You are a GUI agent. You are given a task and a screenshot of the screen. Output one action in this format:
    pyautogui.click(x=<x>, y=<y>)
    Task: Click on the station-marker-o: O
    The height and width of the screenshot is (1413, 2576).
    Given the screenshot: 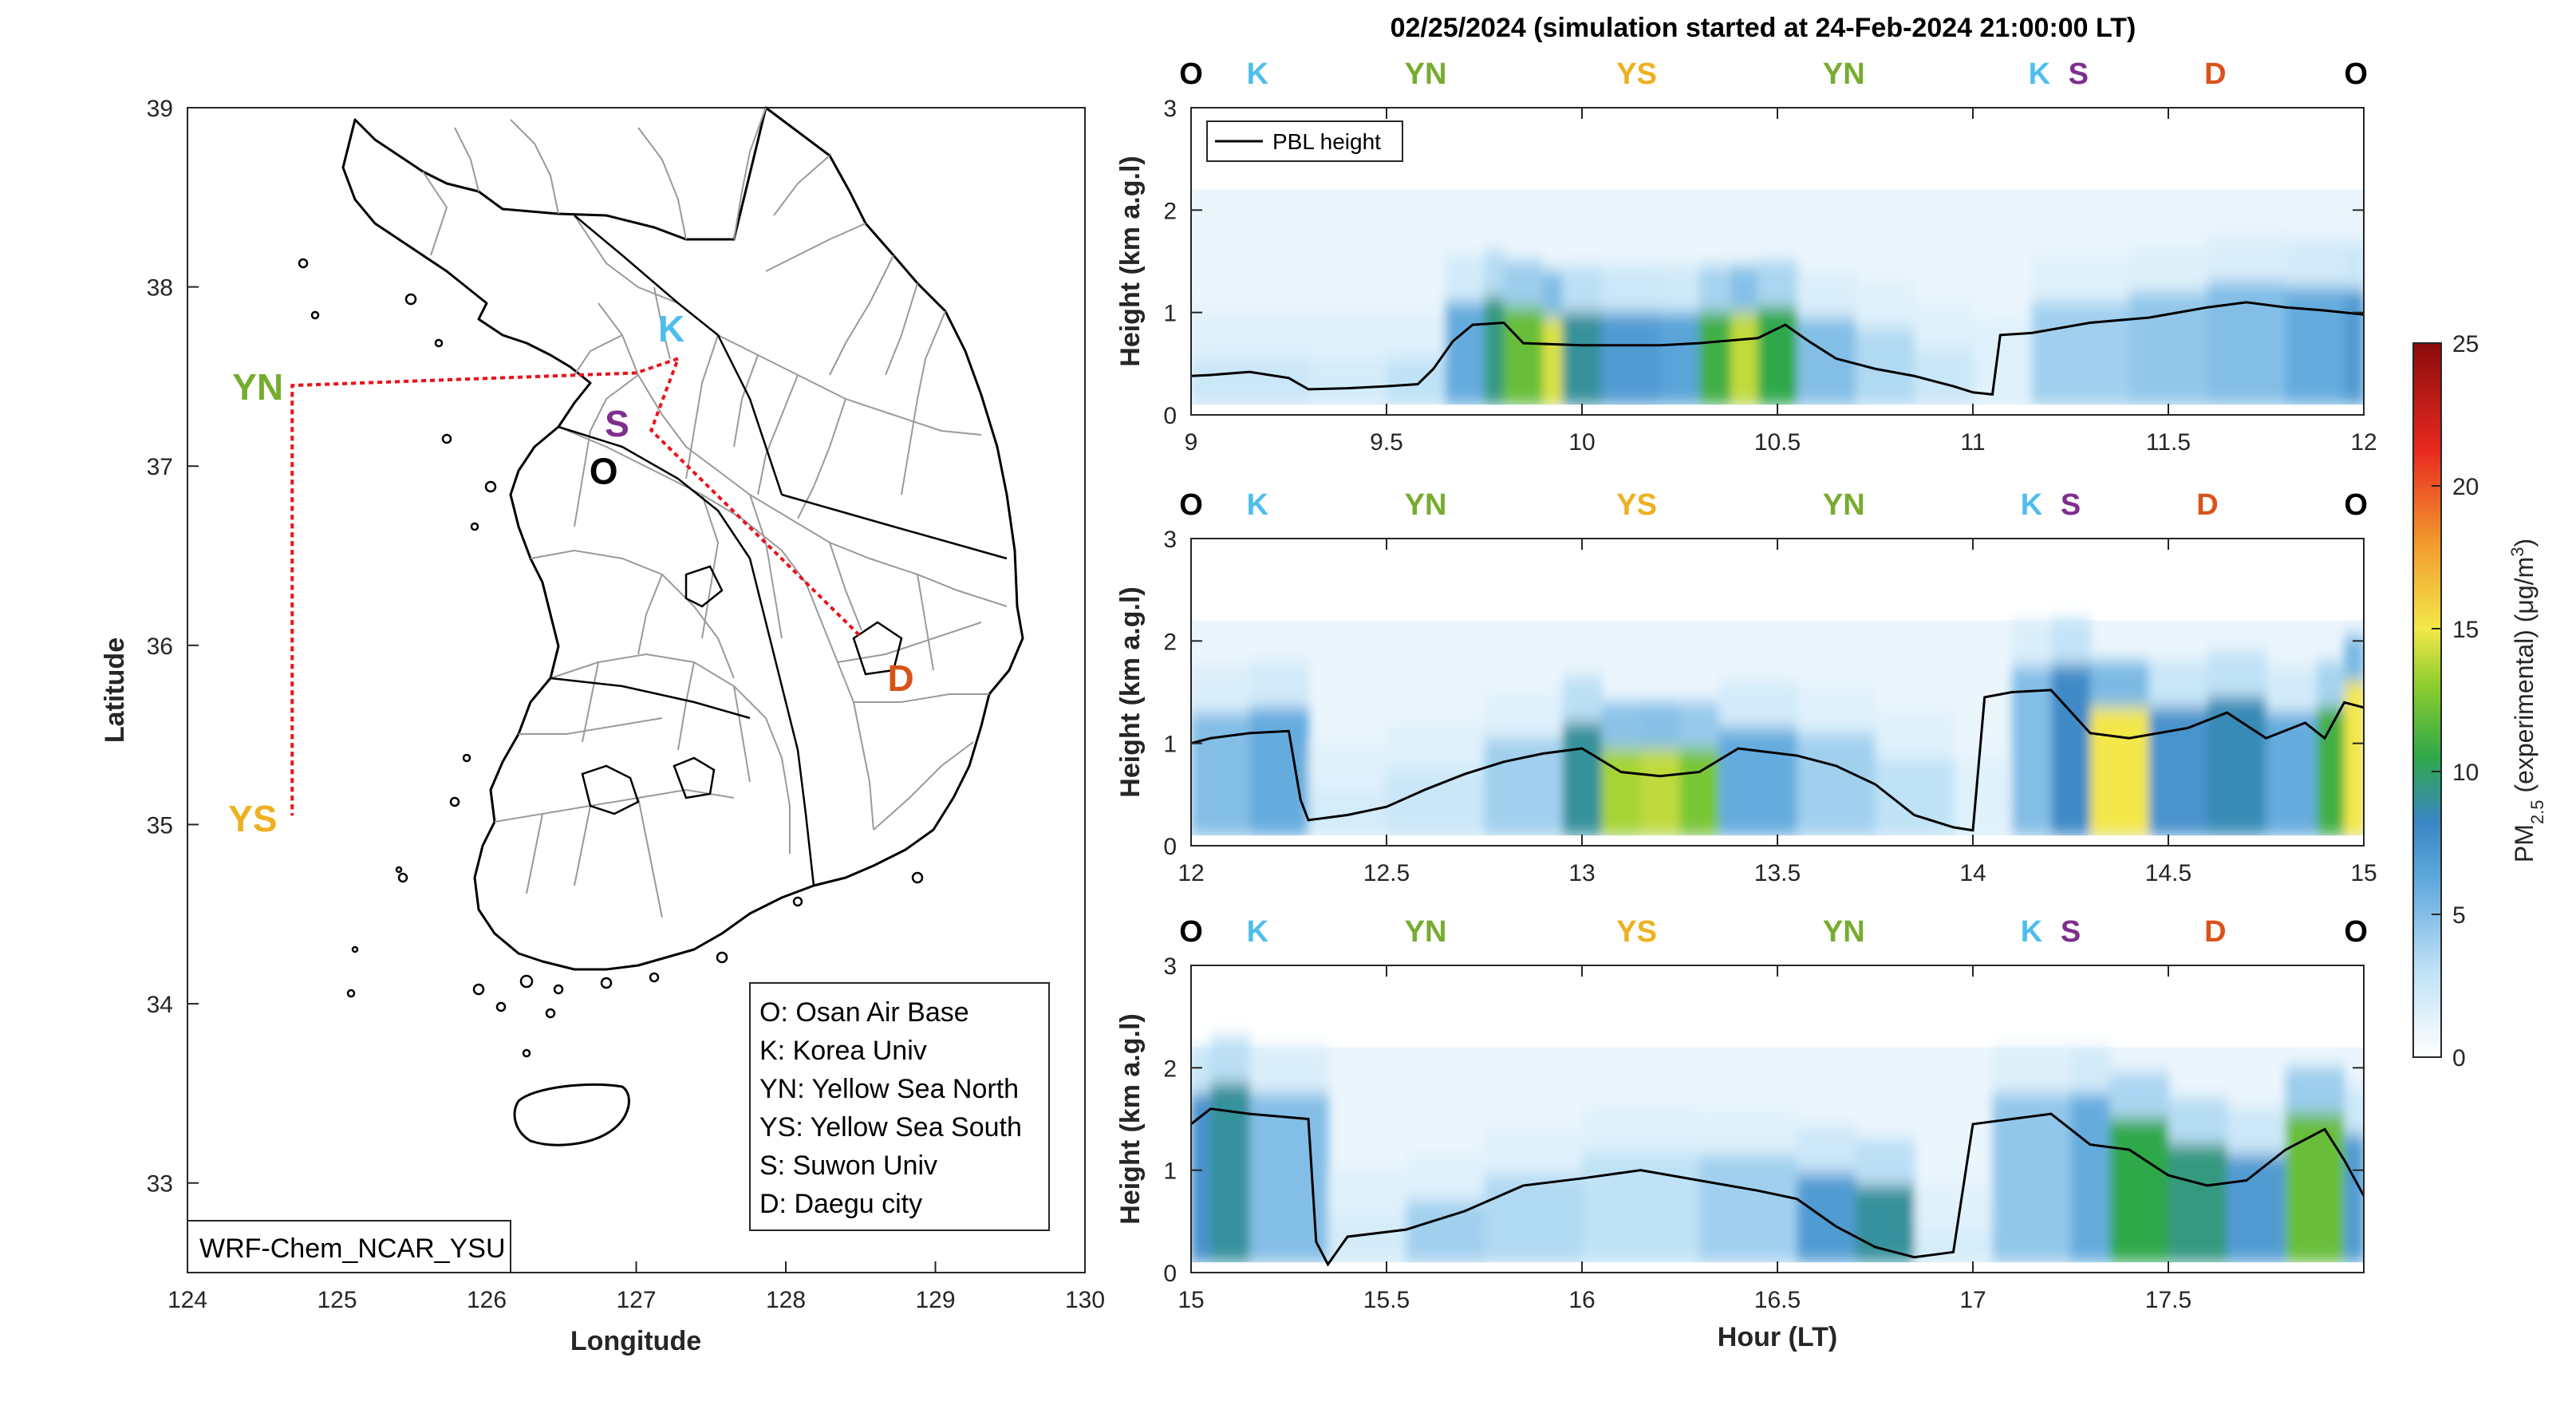 What is the action you would take?
    pyautogui.click(x=1191, y=74)
    